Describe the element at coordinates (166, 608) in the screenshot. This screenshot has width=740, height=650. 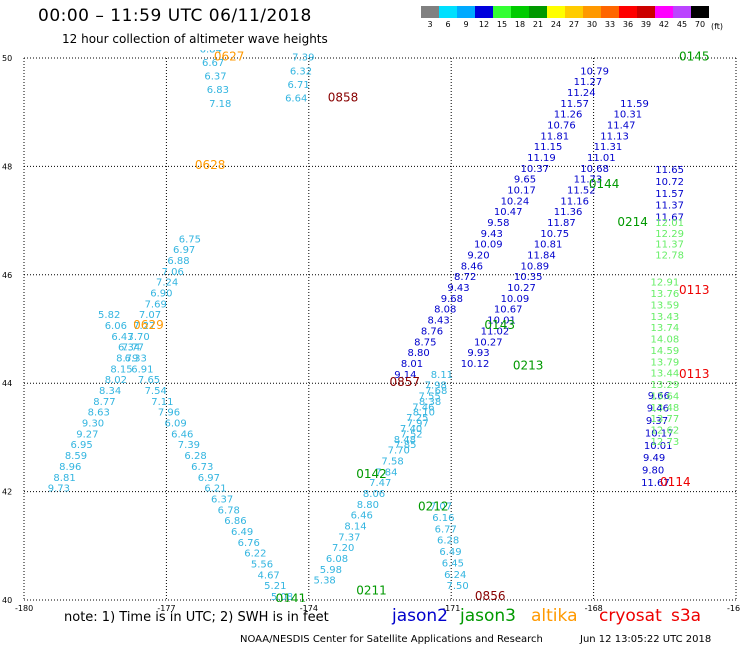
I see `lon-tick-label: -177` at that location.